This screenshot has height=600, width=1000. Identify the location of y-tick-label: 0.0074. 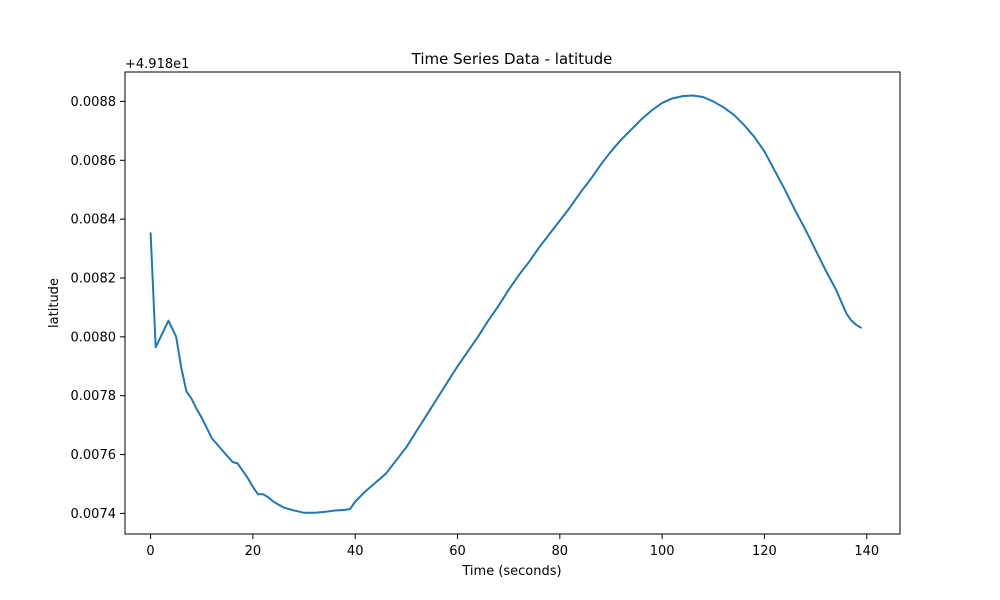
(94, 514).